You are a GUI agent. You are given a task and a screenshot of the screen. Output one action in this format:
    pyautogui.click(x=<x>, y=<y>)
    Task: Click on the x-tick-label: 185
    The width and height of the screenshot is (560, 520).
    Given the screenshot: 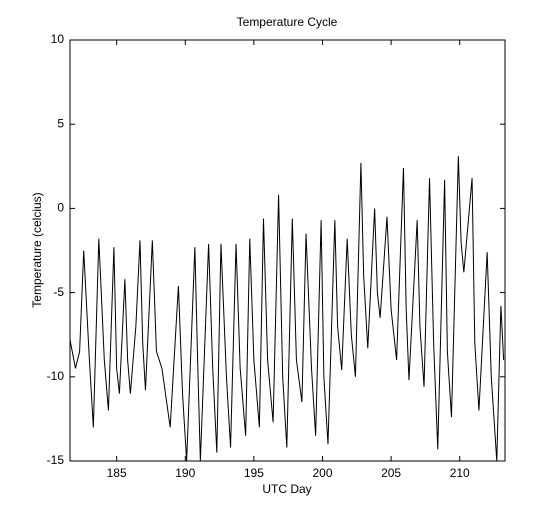 What is the action you would take?
    pyautogui.click(x=117, y=473)
    